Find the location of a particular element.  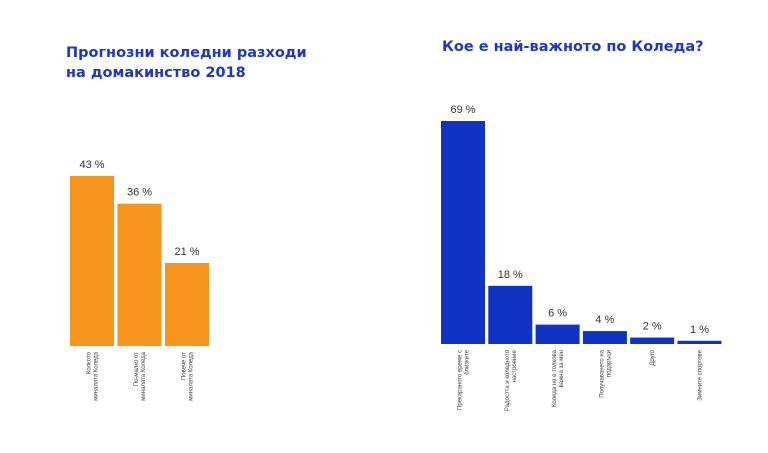

bar-value-label: 4 % is located at coordinates (604, 320).